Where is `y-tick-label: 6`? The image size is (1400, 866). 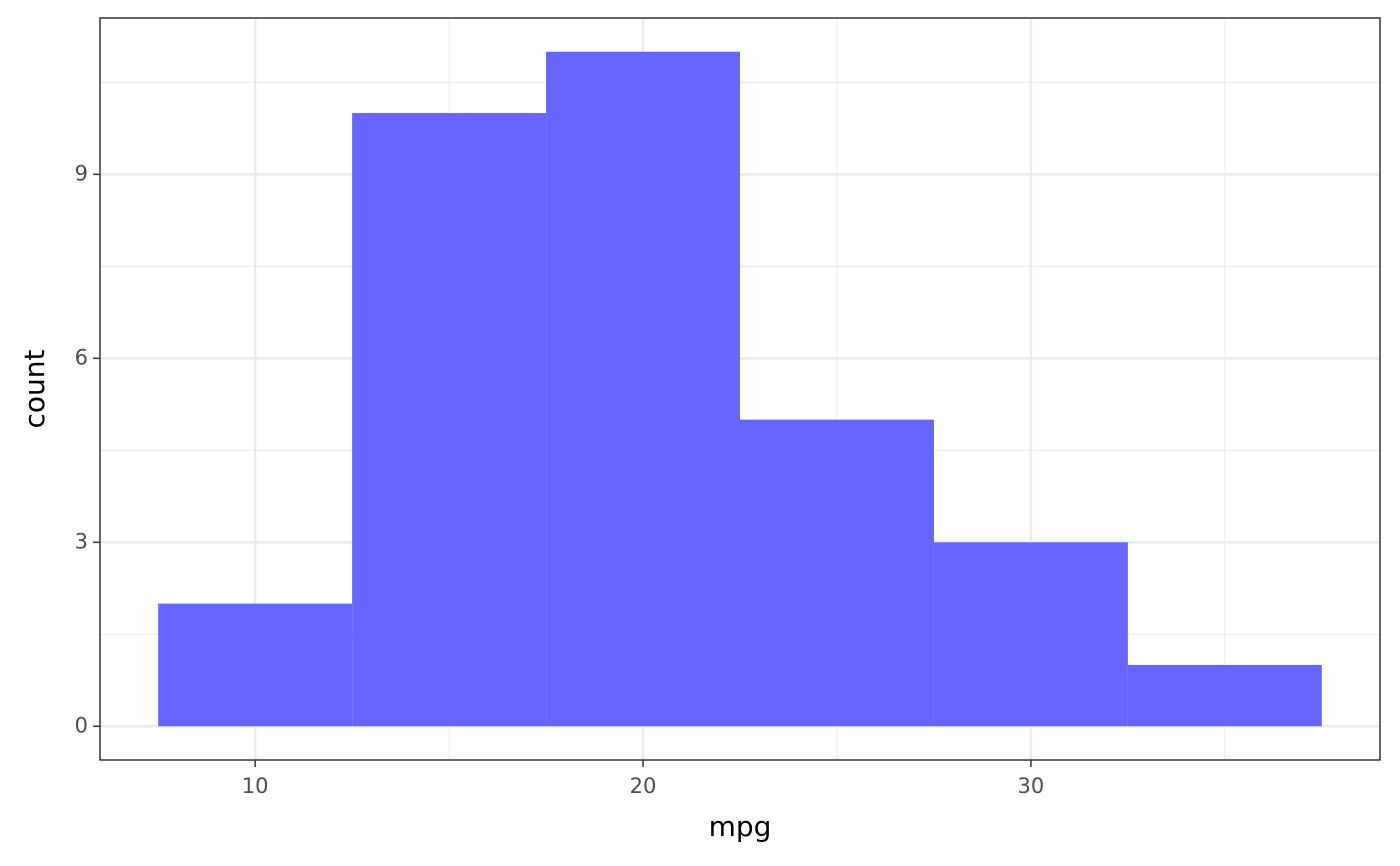 y-tick-label: 6 is located at coordinates (81, 357).